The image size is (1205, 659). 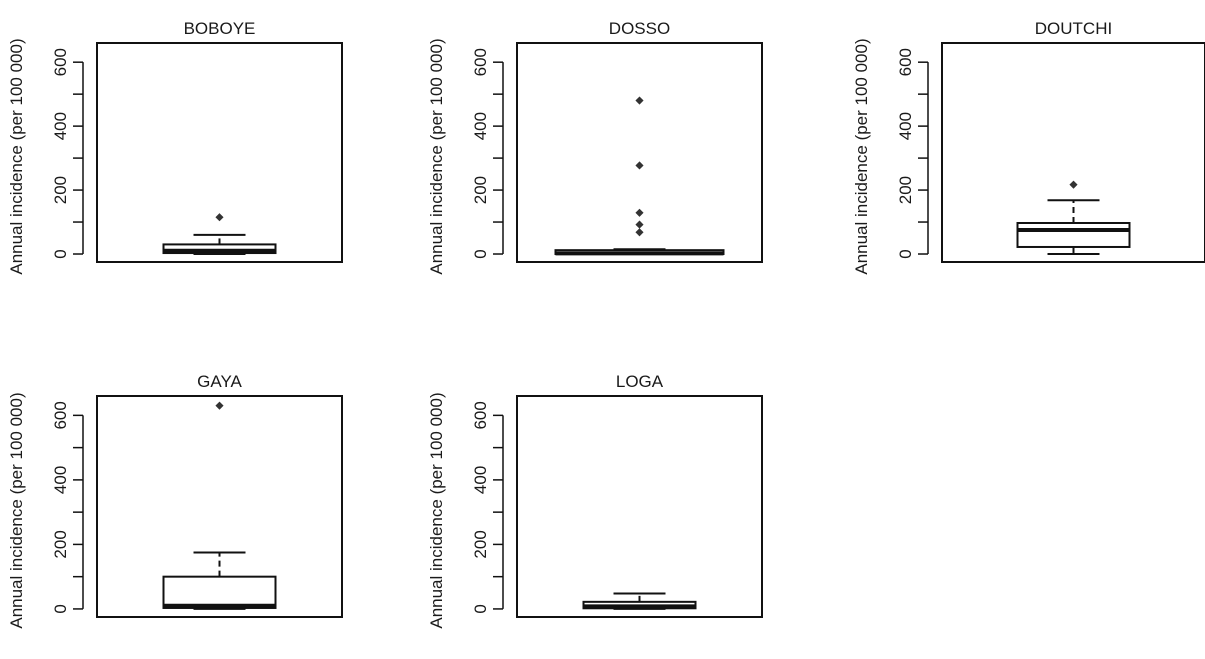 What do you see at coordinates (639, 28) in the screenshot?
I see `panel-title: DOSSO` at bounding box center [639, 28].